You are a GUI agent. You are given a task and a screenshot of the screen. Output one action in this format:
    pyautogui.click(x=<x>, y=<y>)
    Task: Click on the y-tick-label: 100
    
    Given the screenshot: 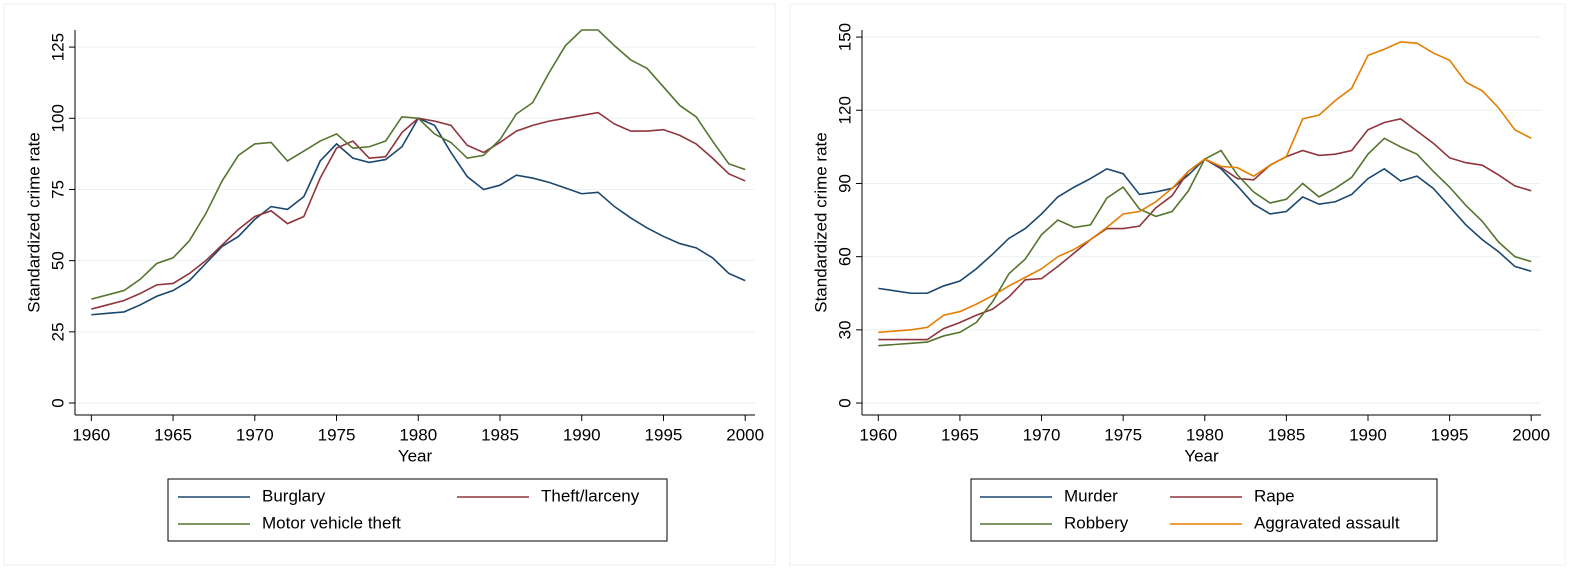 What is the action you would take?
    pyautogui.click(x=57, y=118)
    